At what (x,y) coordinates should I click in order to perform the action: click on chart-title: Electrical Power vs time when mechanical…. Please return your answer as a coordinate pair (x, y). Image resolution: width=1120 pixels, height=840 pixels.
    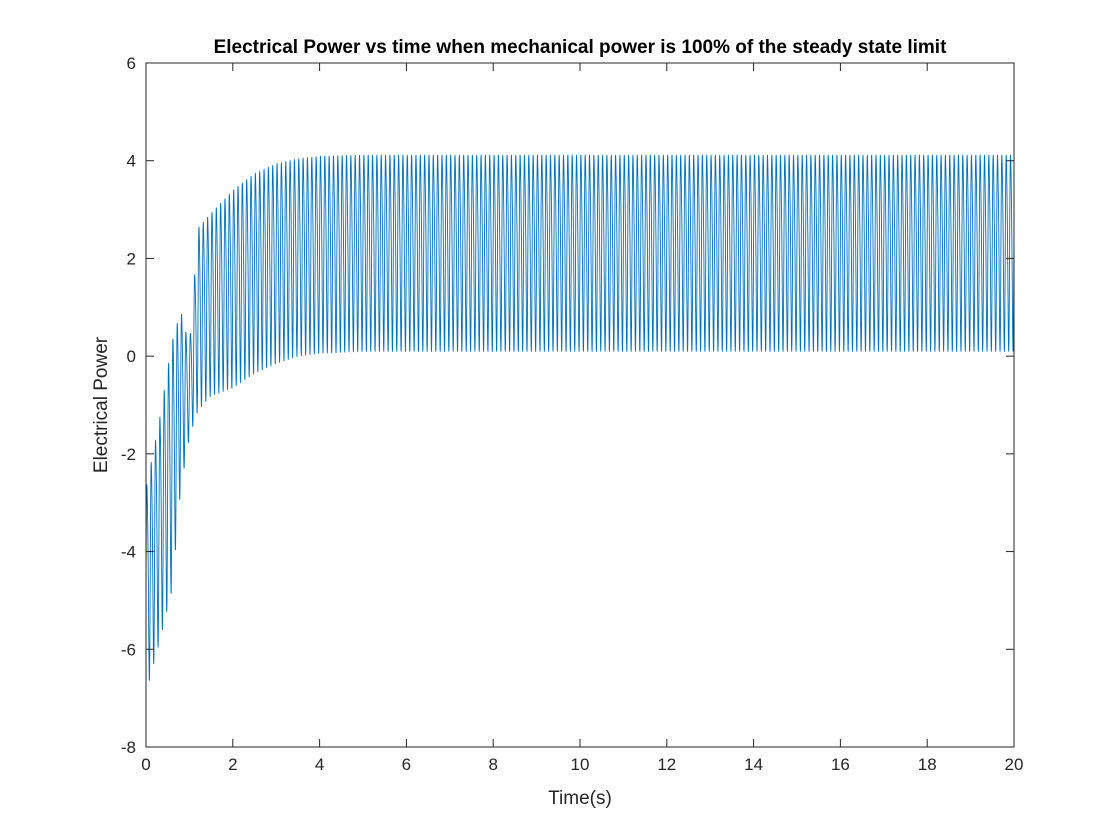
    Looking at the image, I should click on (581, 47).